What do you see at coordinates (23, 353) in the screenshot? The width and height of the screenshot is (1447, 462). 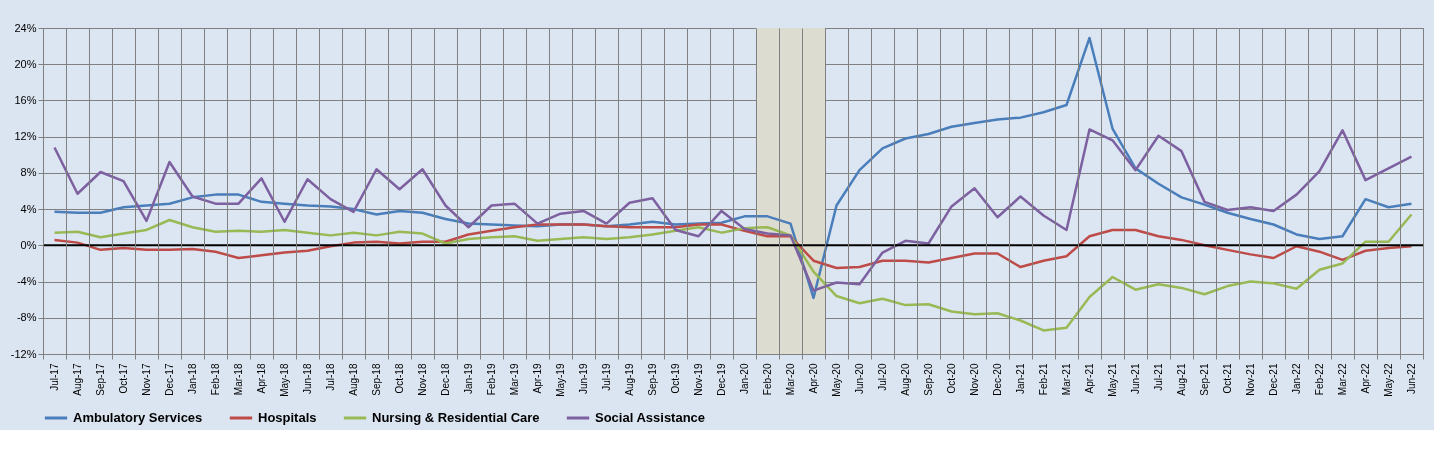 I see `y-tick-label: -12%` at bounding box center [23, 353].